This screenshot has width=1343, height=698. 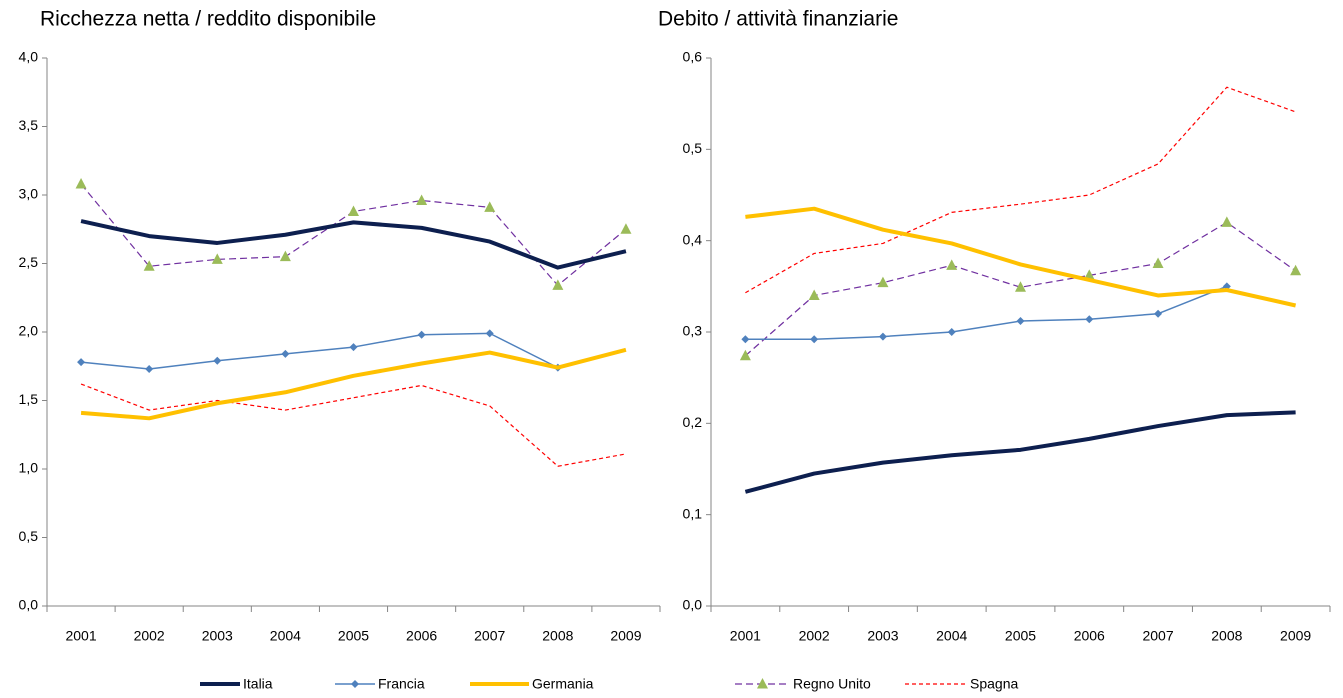 What do you see at coordinates (29, 262) in the screenshot?
I see `y-tick-label: 2,5` at bounding box center [29, 262].